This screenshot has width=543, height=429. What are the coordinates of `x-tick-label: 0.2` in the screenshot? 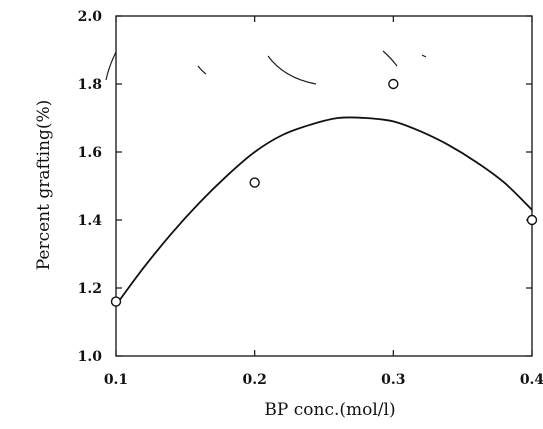 It's located at (254, 380).